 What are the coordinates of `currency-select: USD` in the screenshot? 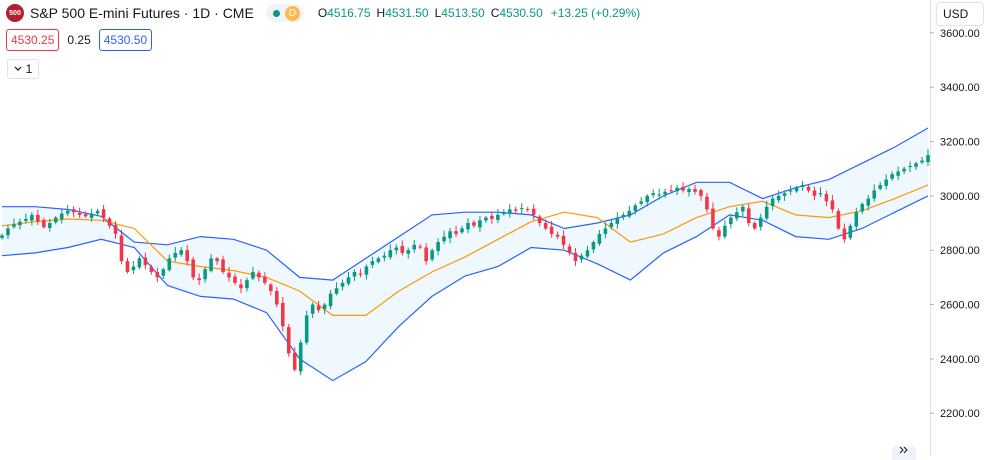 It's located at (960, 14).